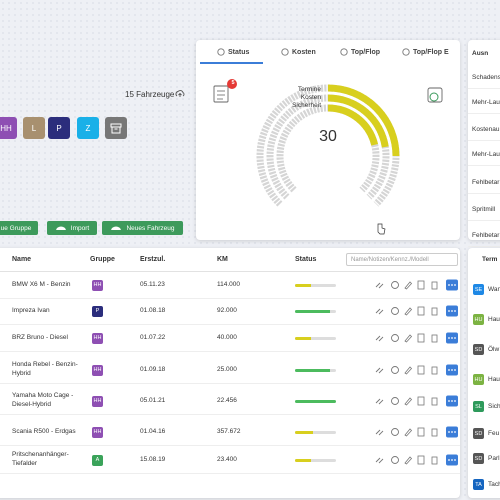 Image resolution: width=500 pixels, height=500 pixels. I want to click on group-button: HH, so click(8, 128).